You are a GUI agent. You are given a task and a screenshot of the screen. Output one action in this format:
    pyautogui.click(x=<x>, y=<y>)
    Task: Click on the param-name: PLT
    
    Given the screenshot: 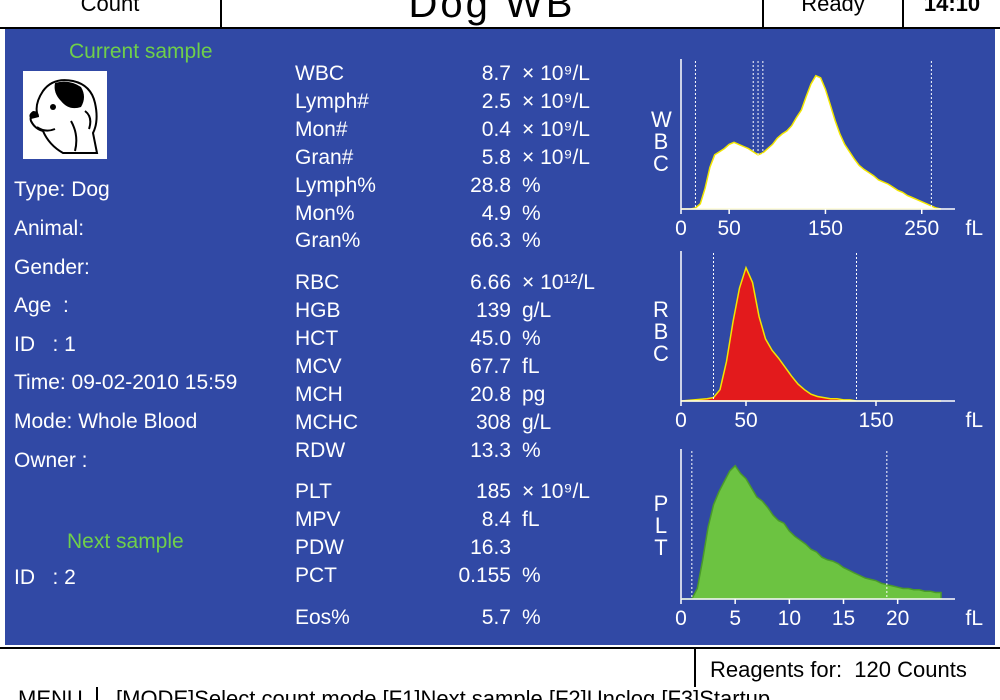 What is the action you would take?
    pyautogui.click(x=313, y=491)
    